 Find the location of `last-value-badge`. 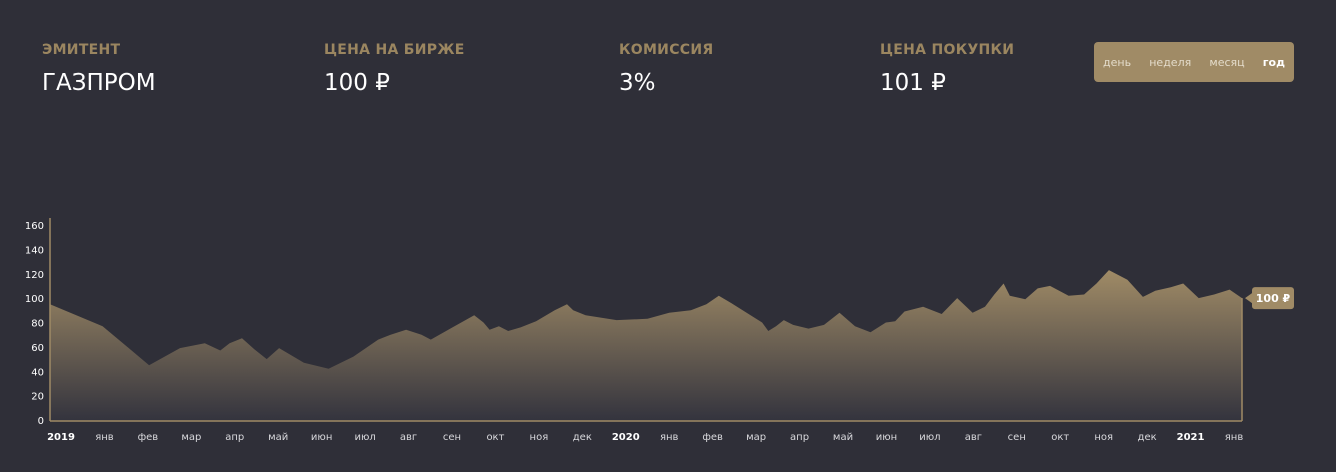

last-value-badge is located at coordinates (1273, 298).